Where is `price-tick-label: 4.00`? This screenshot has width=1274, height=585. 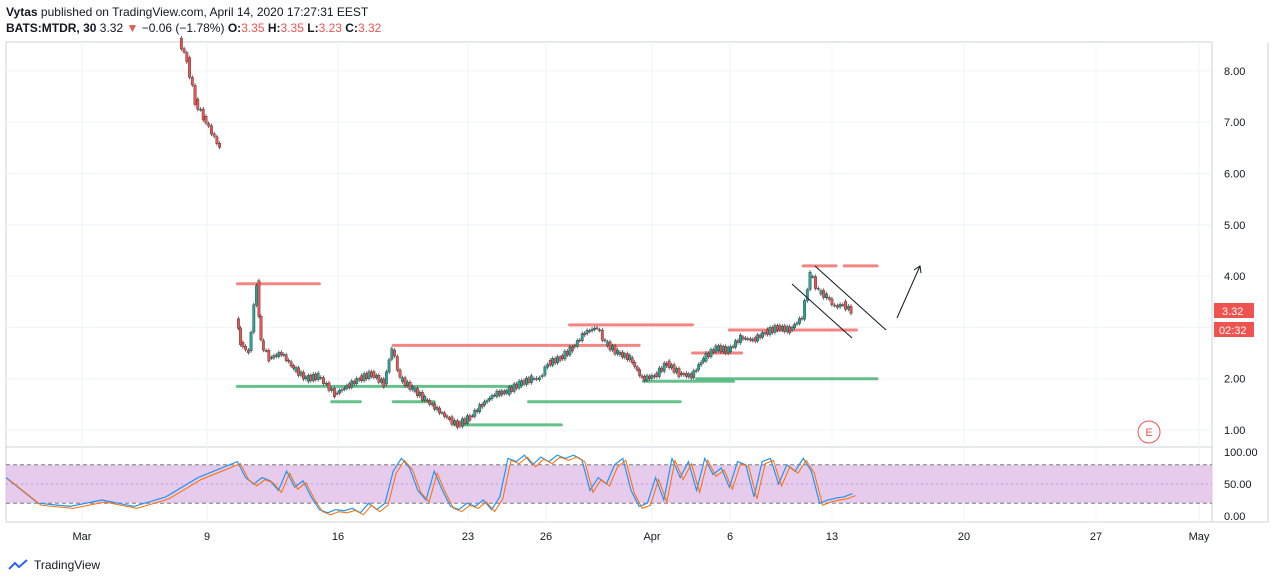
price-tick-label: 4.00 is located at coordinates (1234, 277).